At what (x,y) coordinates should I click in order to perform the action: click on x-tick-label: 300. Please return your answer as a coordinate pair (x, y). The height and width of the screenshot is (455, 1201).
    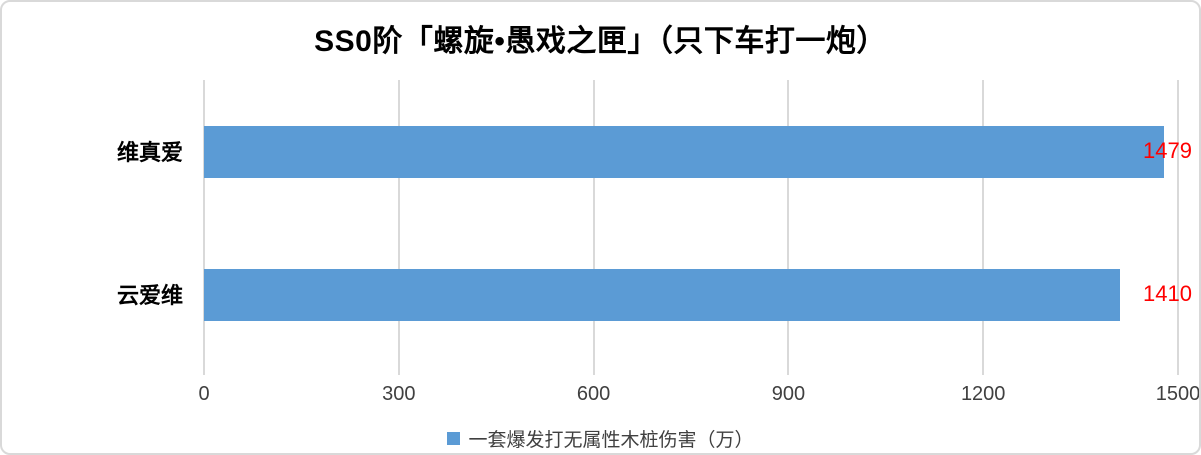
    Looking at the image, I should click on (399, 394).